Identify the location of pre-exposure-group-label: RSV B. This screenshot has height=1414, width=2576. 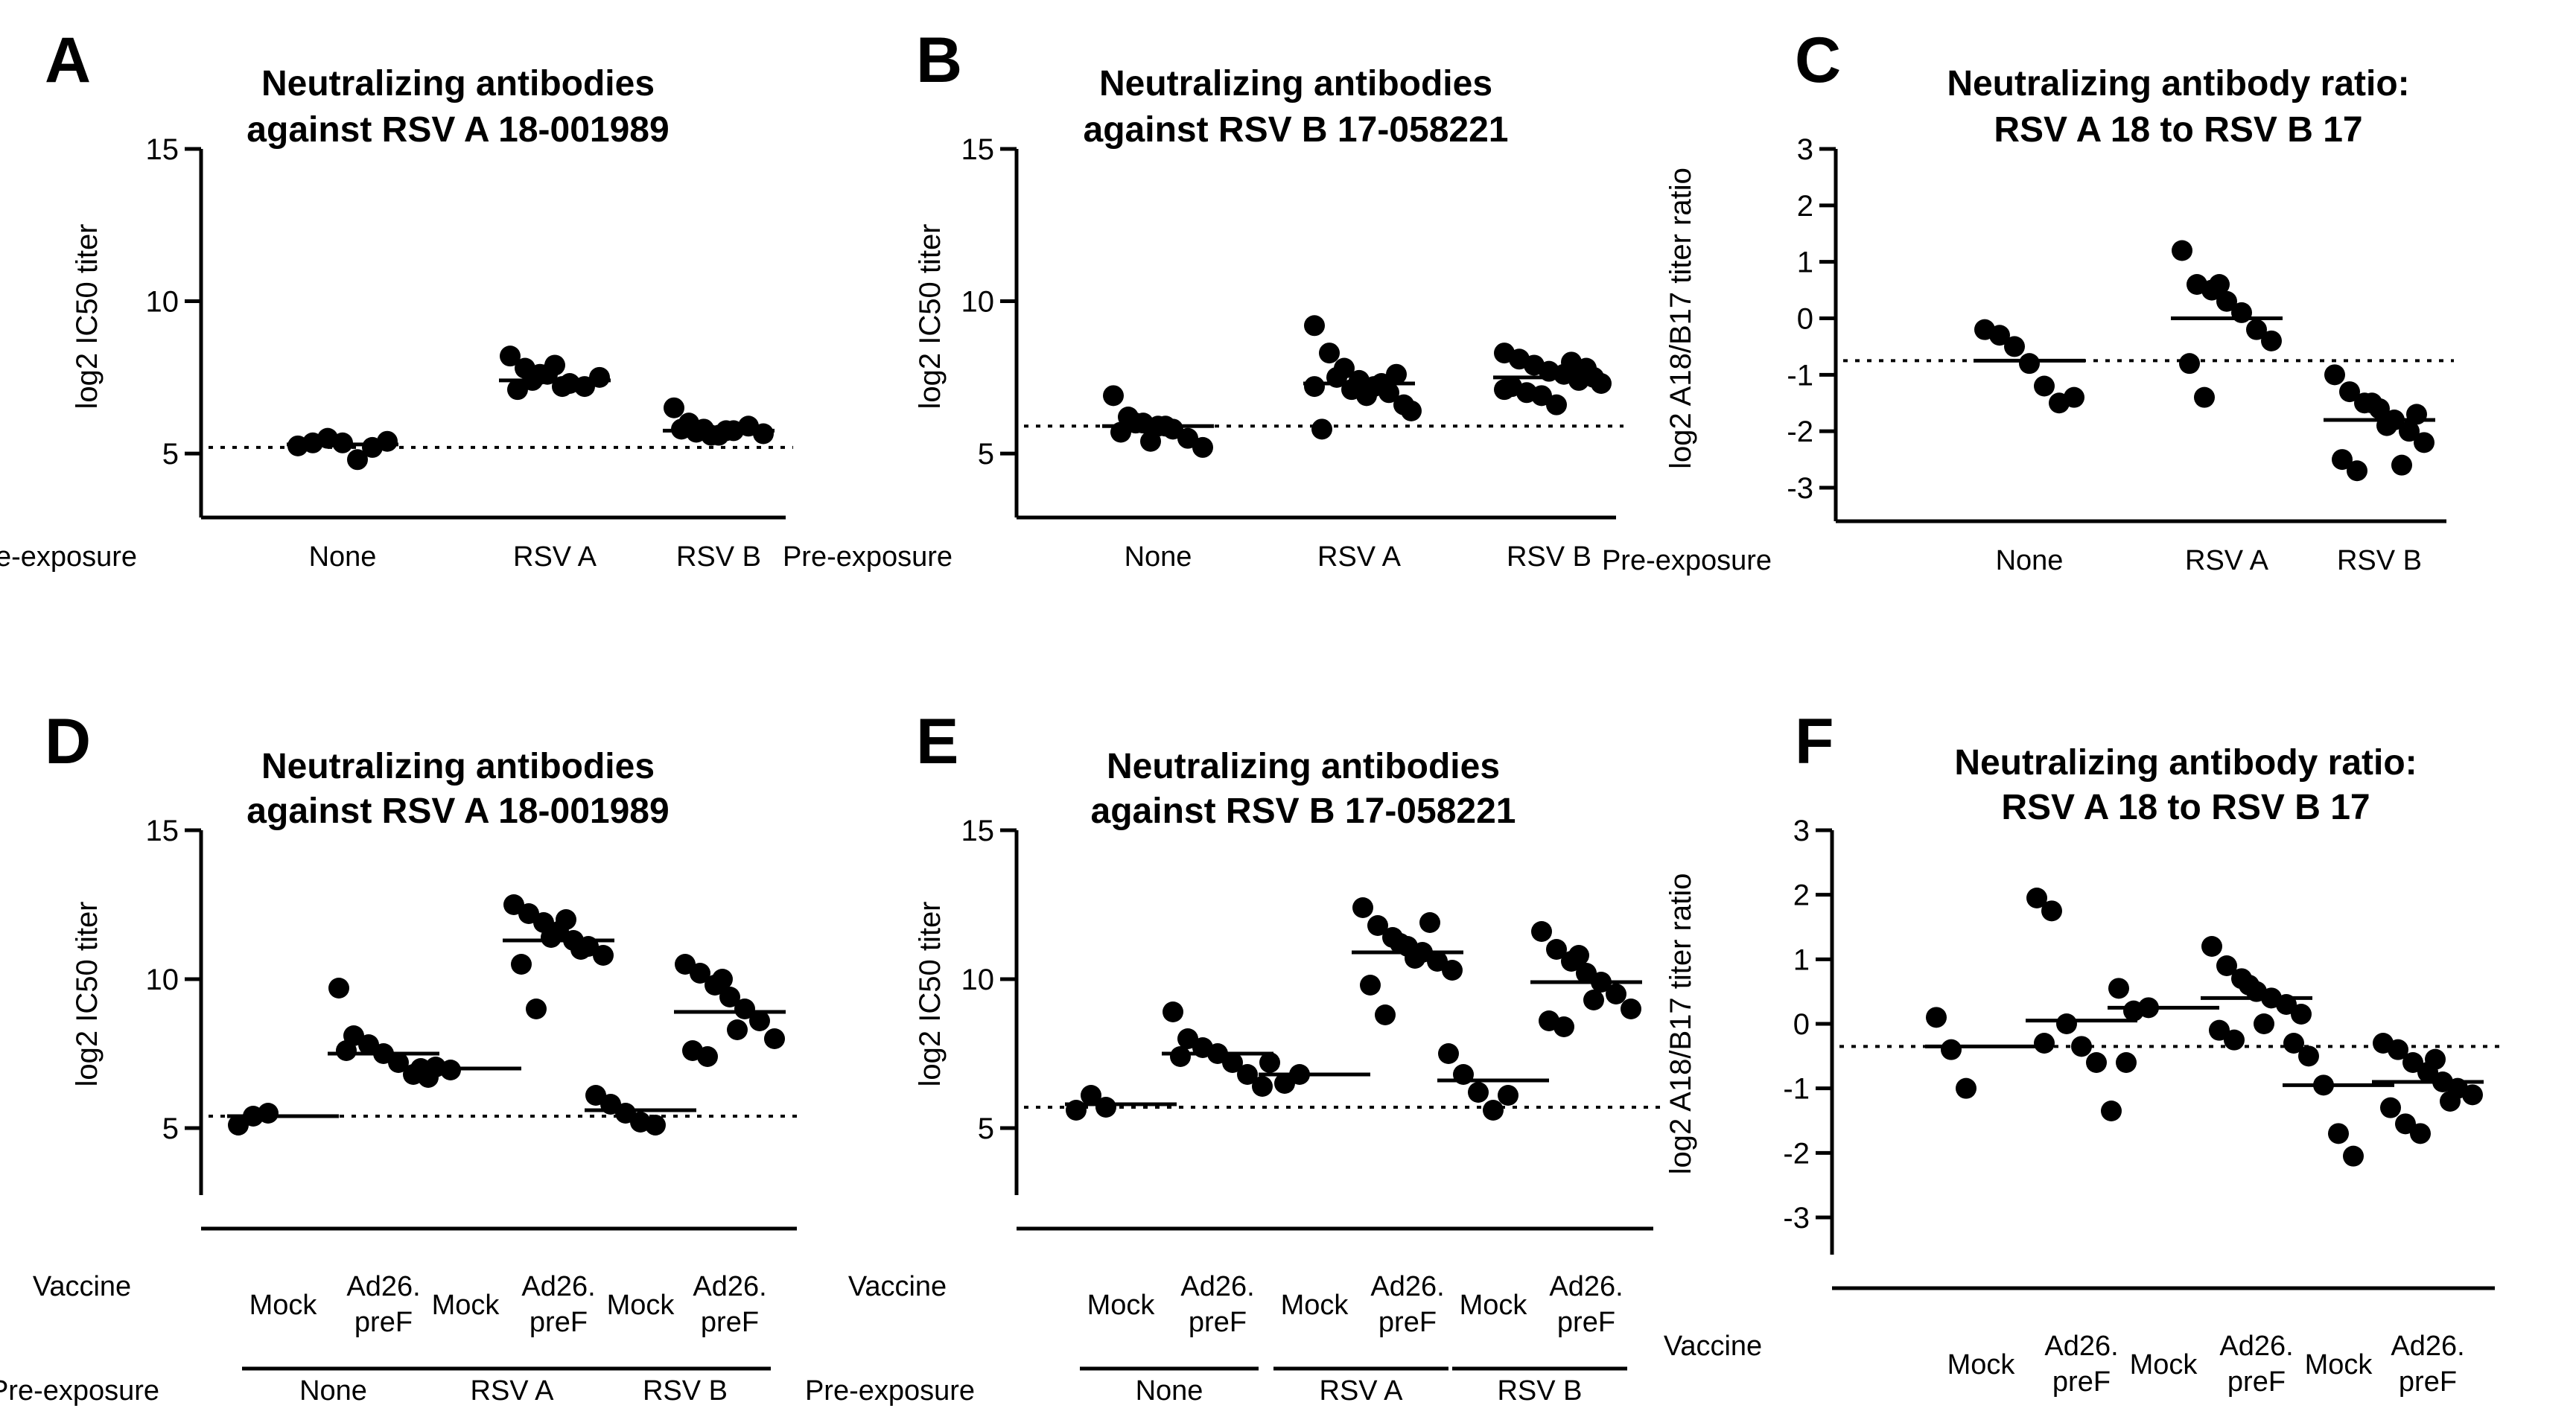
(1539, 1391).